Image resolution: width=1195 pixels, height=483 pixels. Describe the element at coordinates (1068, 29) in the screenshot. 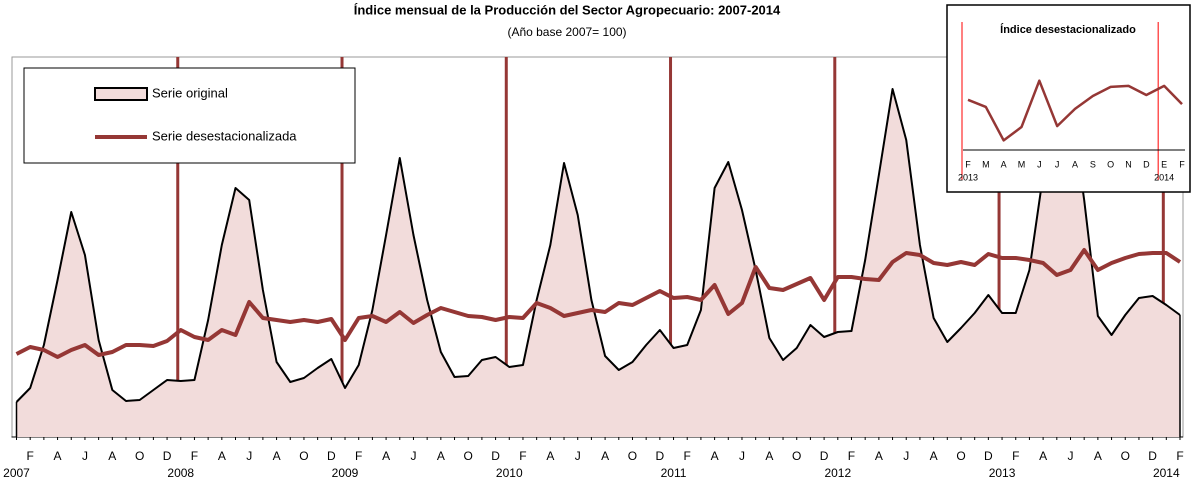

I see `inset-title: Índice desestacionalizado` at that location.